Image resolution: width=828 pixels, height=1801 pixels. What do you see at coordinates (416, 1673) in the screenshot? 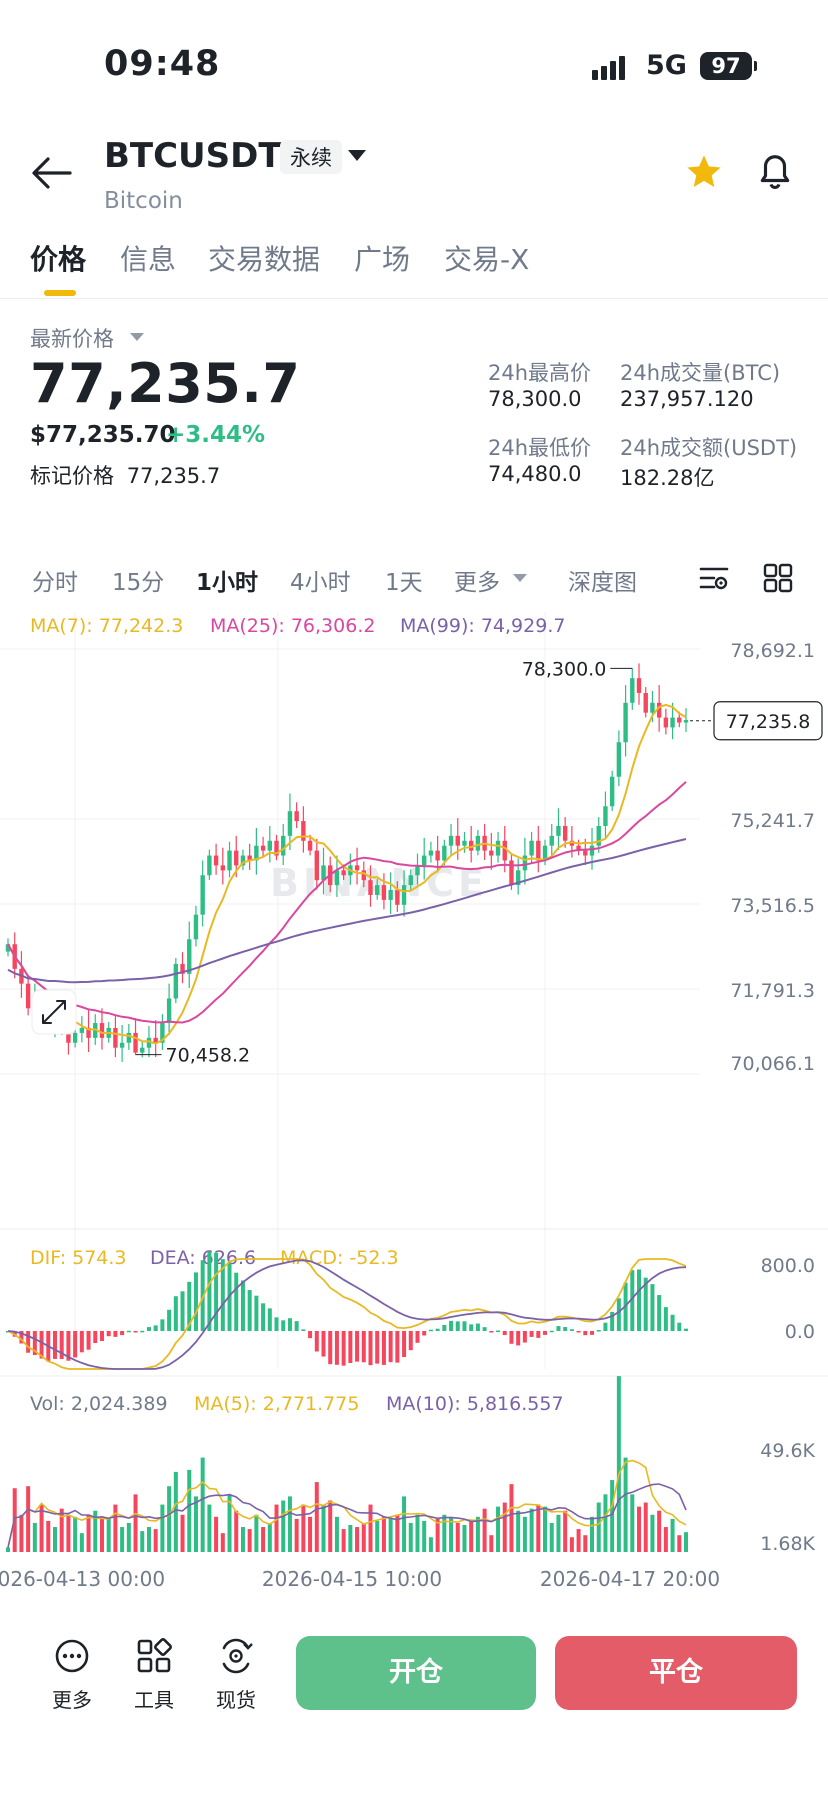
I see `open-position-button: 开仓` at bounding box center [416, 1673].